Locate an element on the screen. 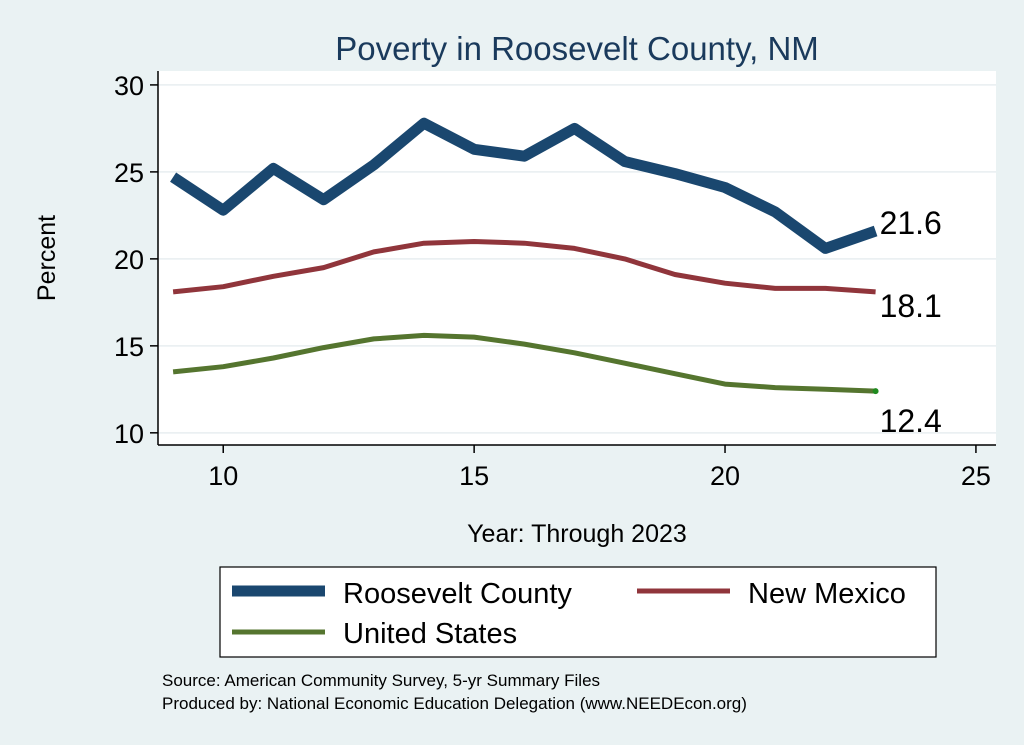 This screenshot has width=1024, height=745. end-marker is located at coordinates (875, 391).